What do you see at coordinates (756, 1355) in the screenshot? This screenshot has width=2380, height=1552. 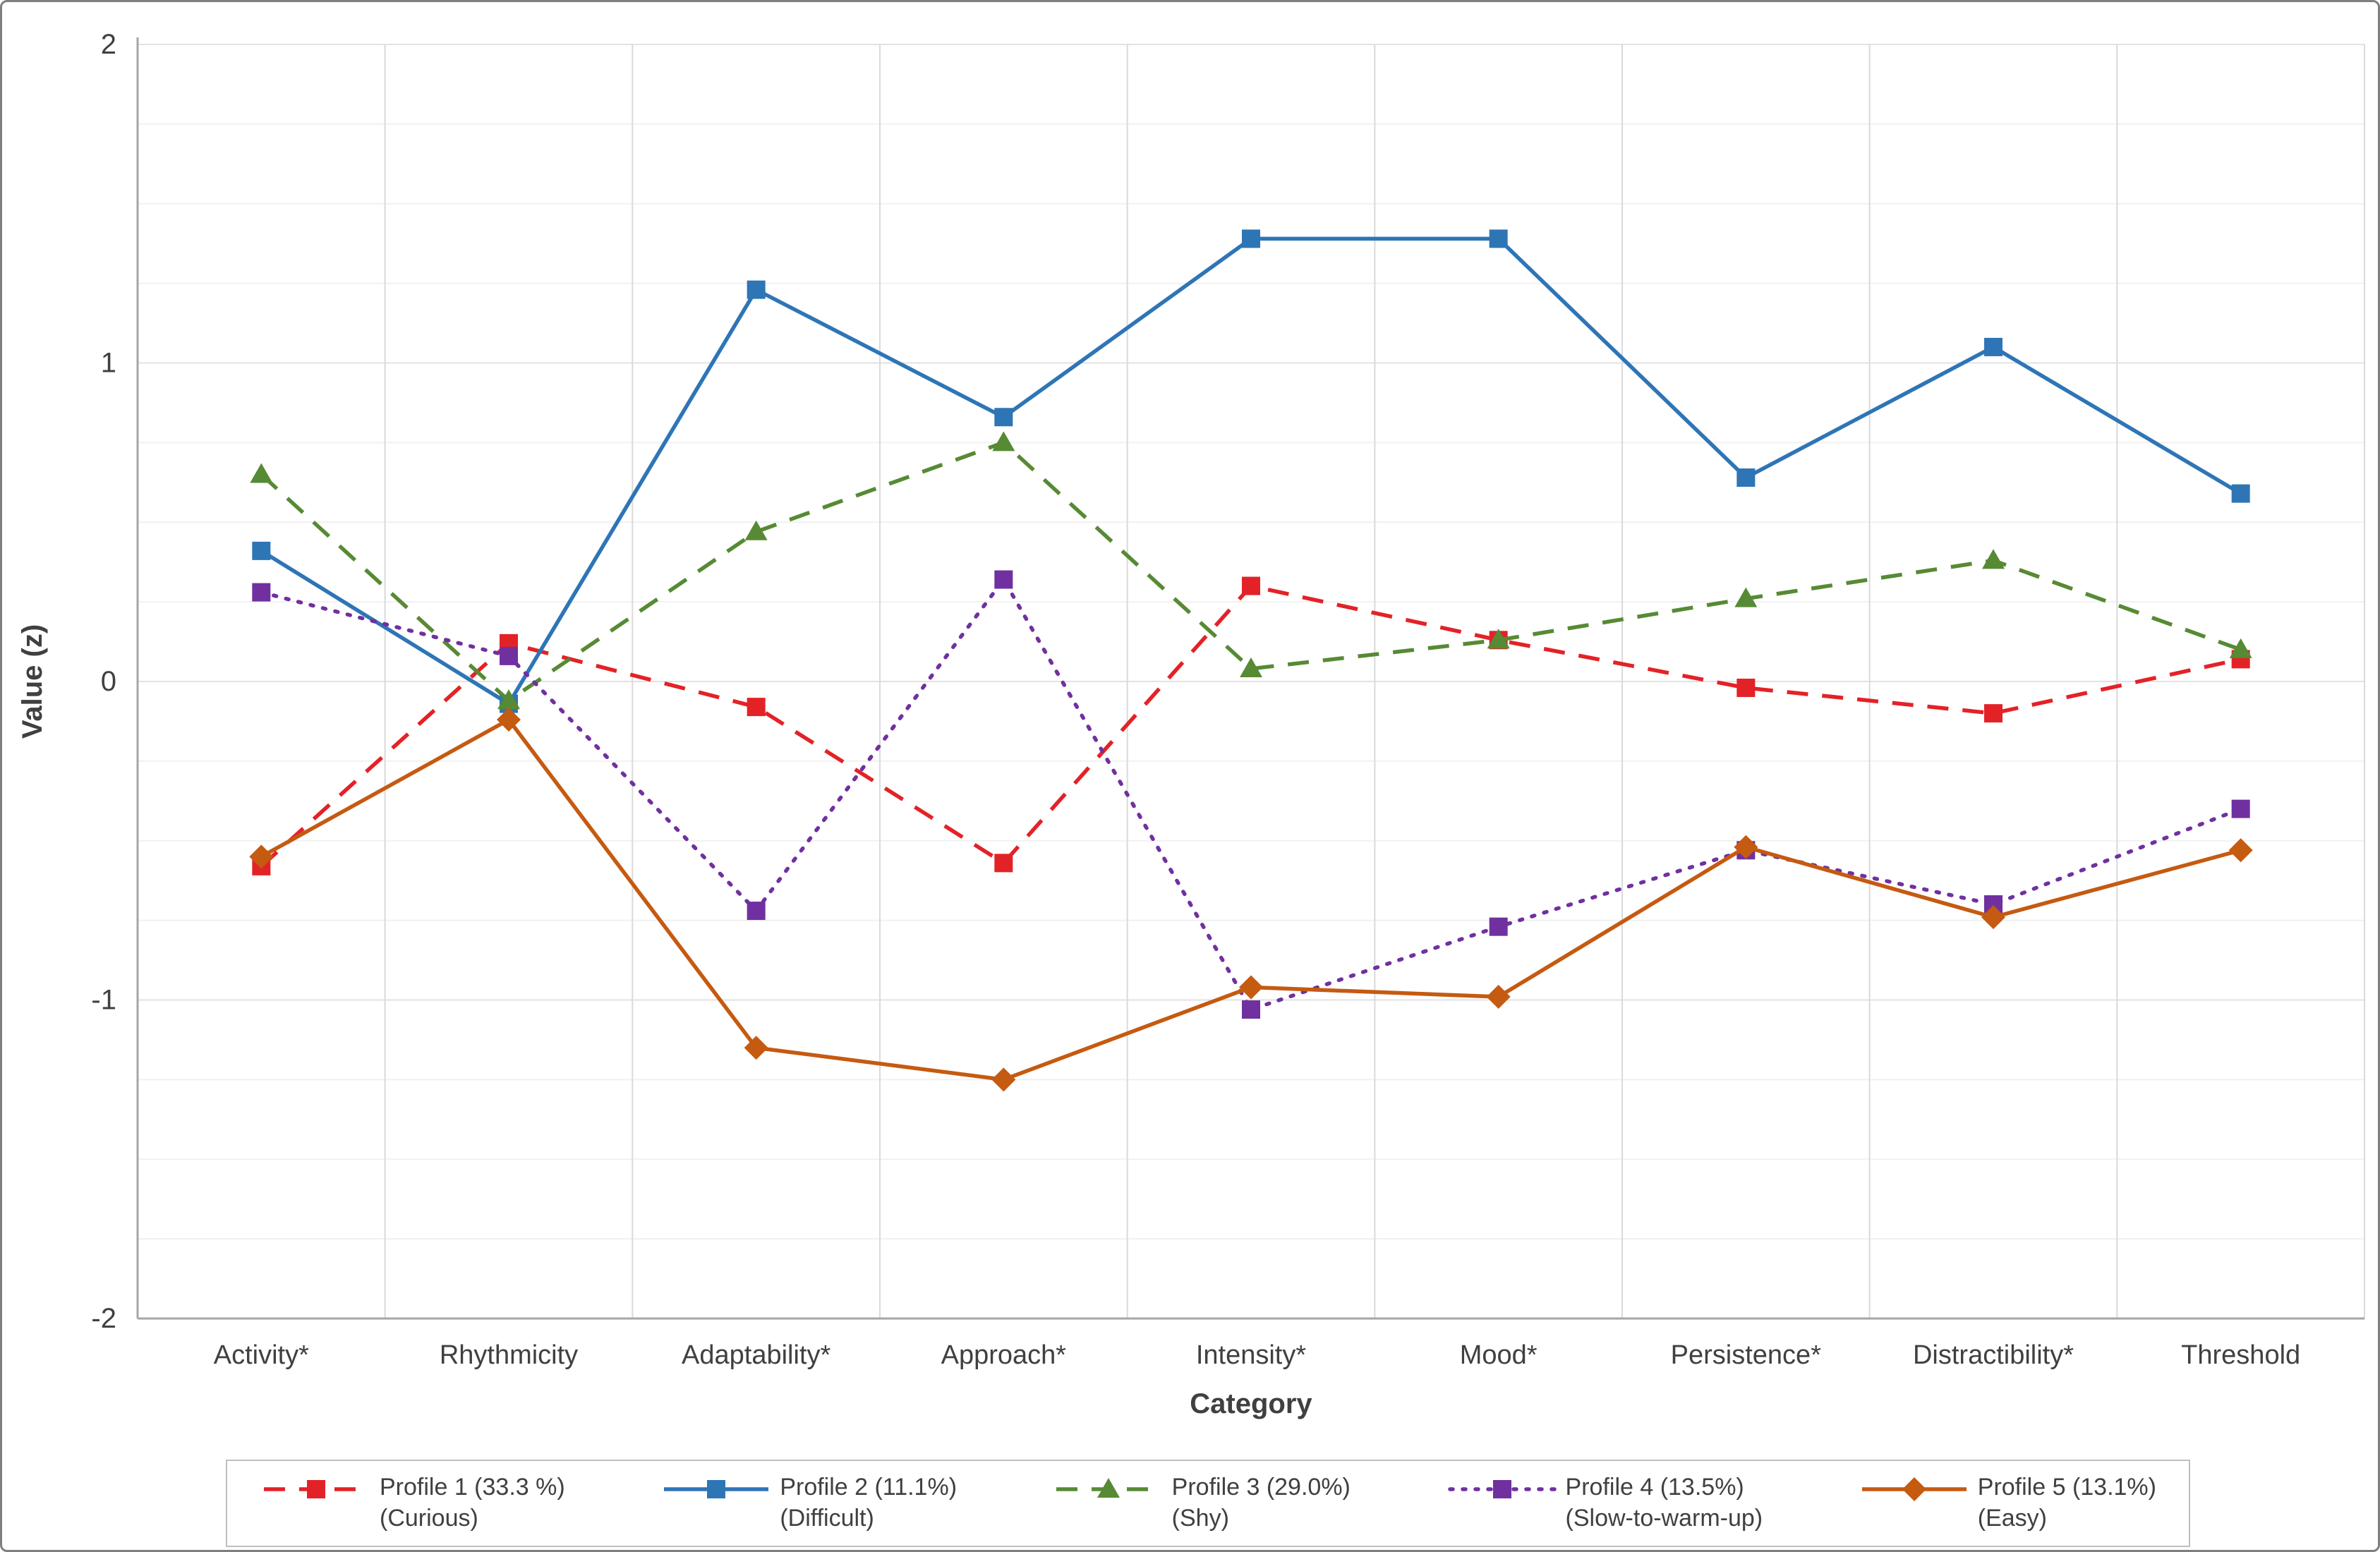 I see `x-category-label: Adaptability*` at bounding box center [756, 1355].